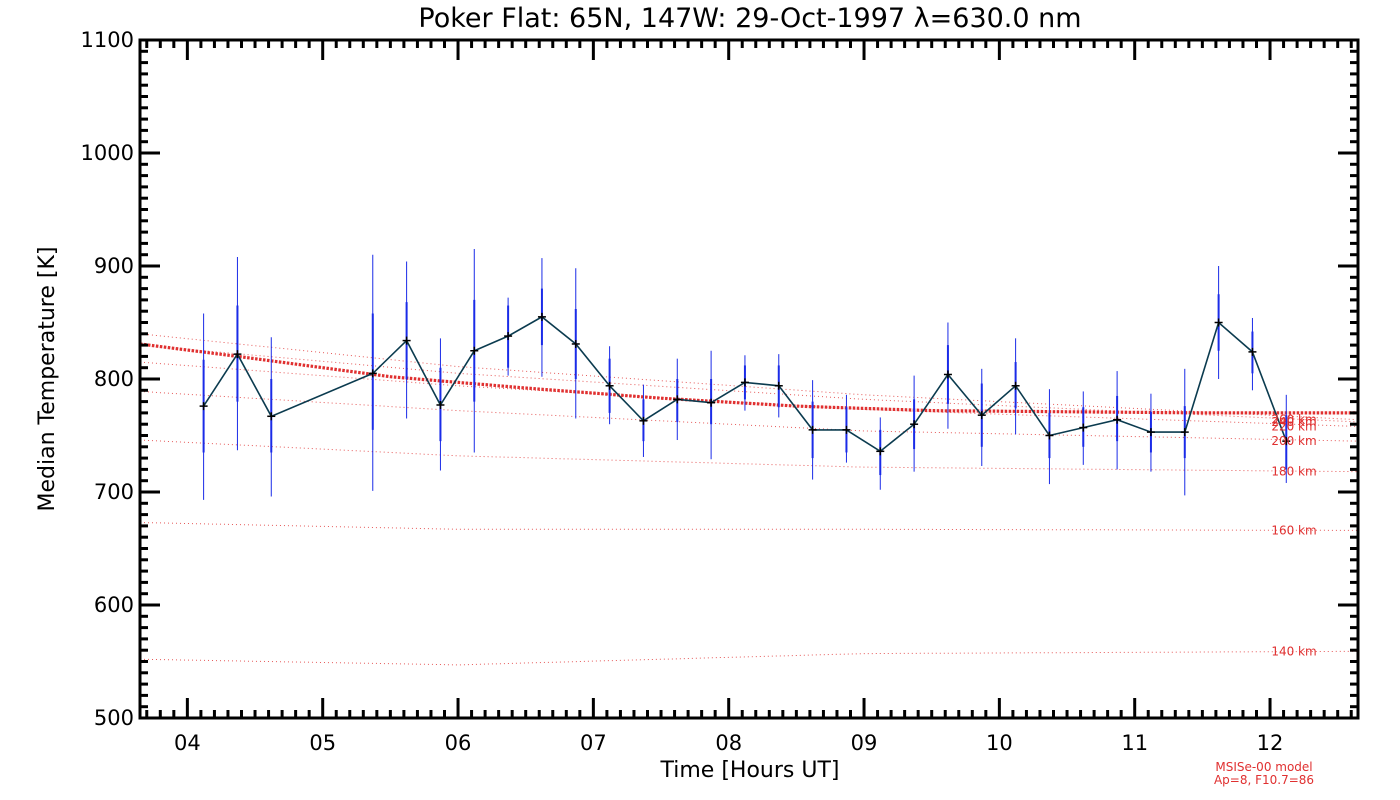 This screenshot has width=1400, height=800. I want to click on y-tick-label: 1000, so click(107, 153).